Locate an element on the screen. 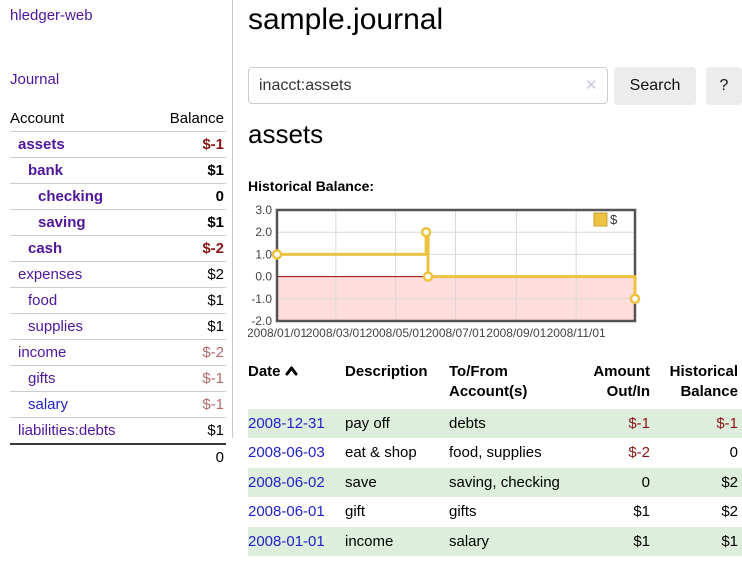 The width and height of the screenshot is (742, 582). accounts-header-account: Account is located at coordinates (37, 118).